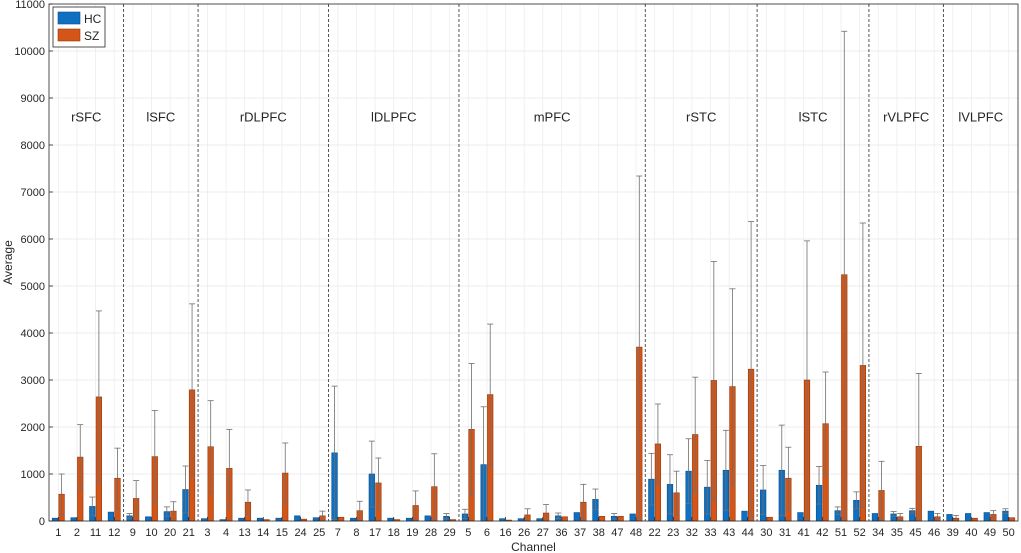 This screenshot has width=1021, height=553. What do you see at coordinates (33, 334) in the screenshot?
I see `y-tick-label: 4000` at bounding box center [33, 334].